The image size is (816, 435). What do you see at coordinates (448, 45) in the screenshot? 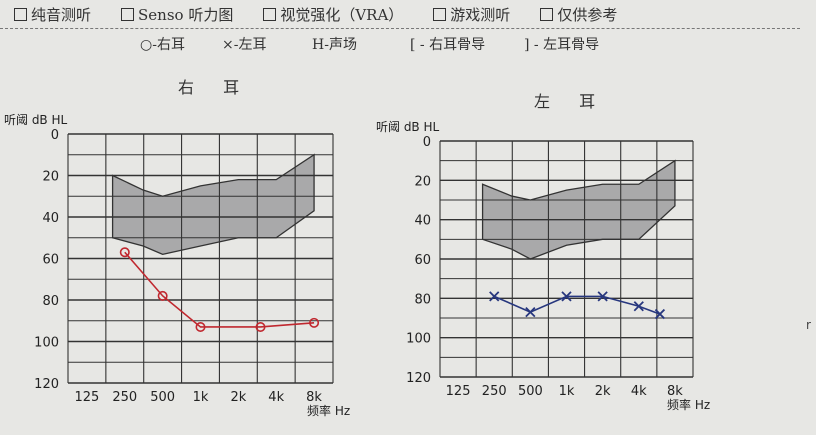
I see `legend-right-bone: [ - 右耳骨导` at bounding box center [448, 45].